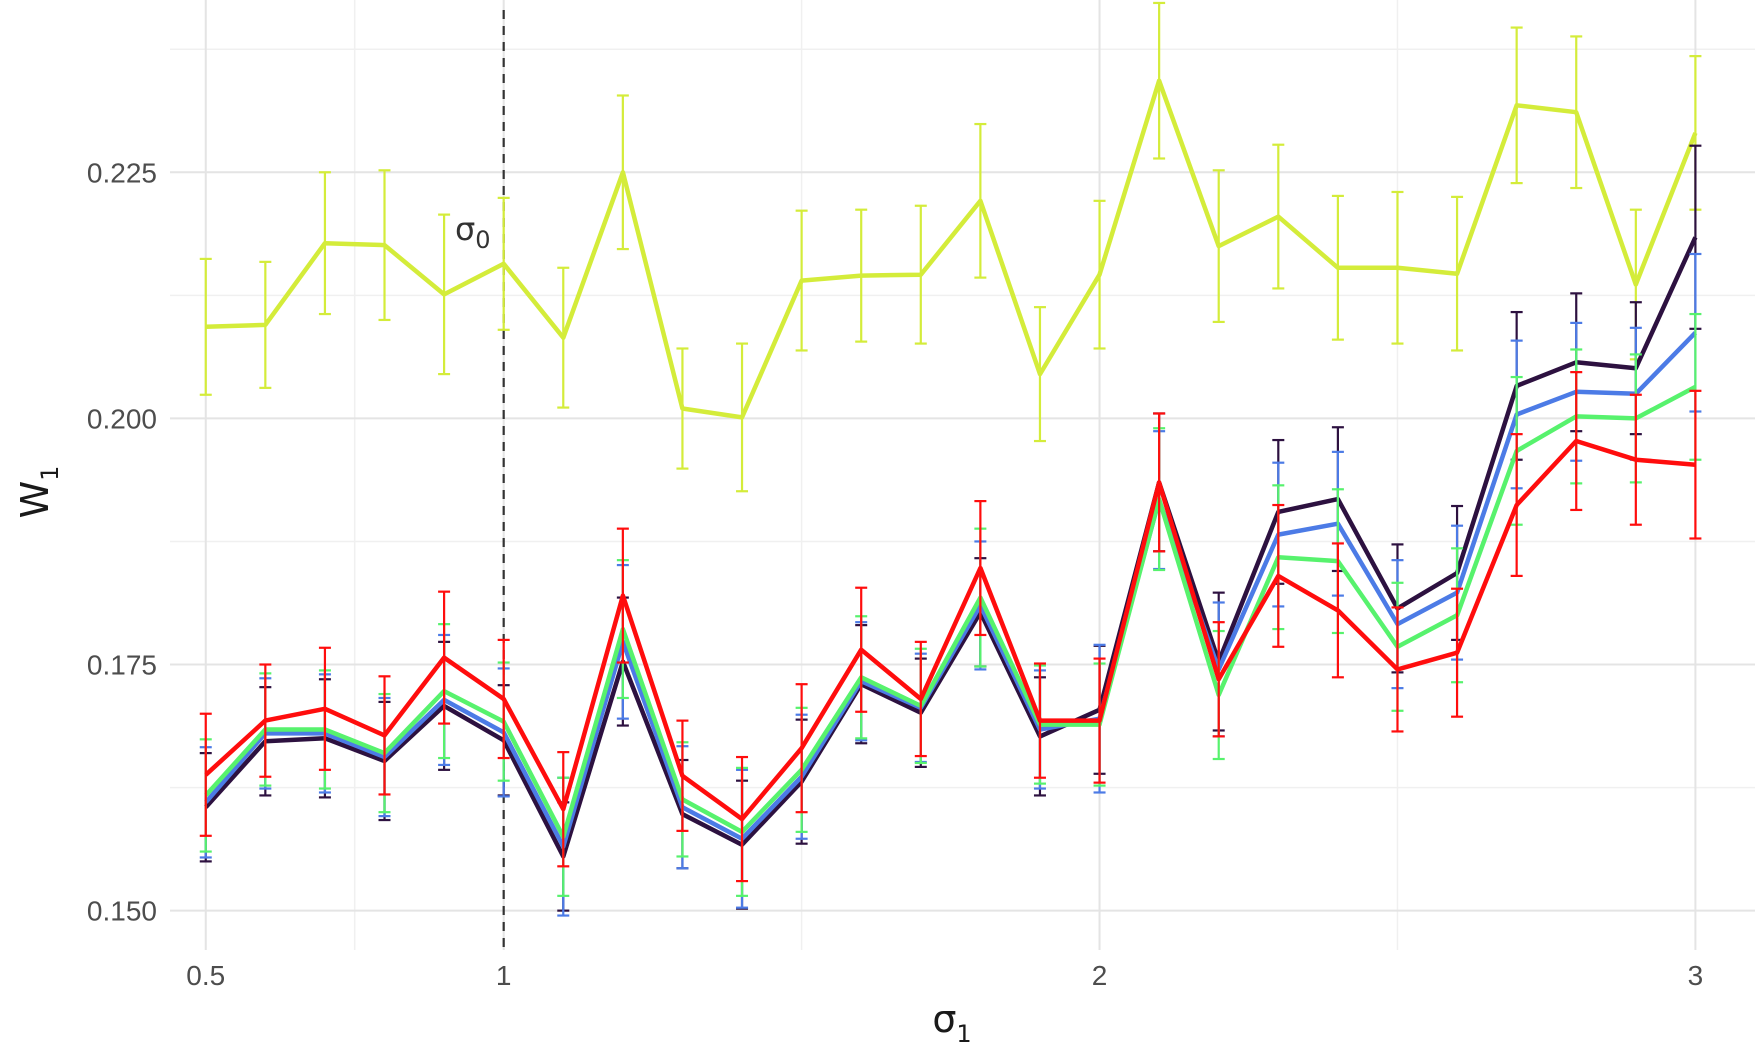 The width and height of the screenshot is (1760, 1060). What do you see at coordinates (944, 1019) in the screenshot?
I see `x-axis-title-main: σ` at bounding box center [944, 1019].